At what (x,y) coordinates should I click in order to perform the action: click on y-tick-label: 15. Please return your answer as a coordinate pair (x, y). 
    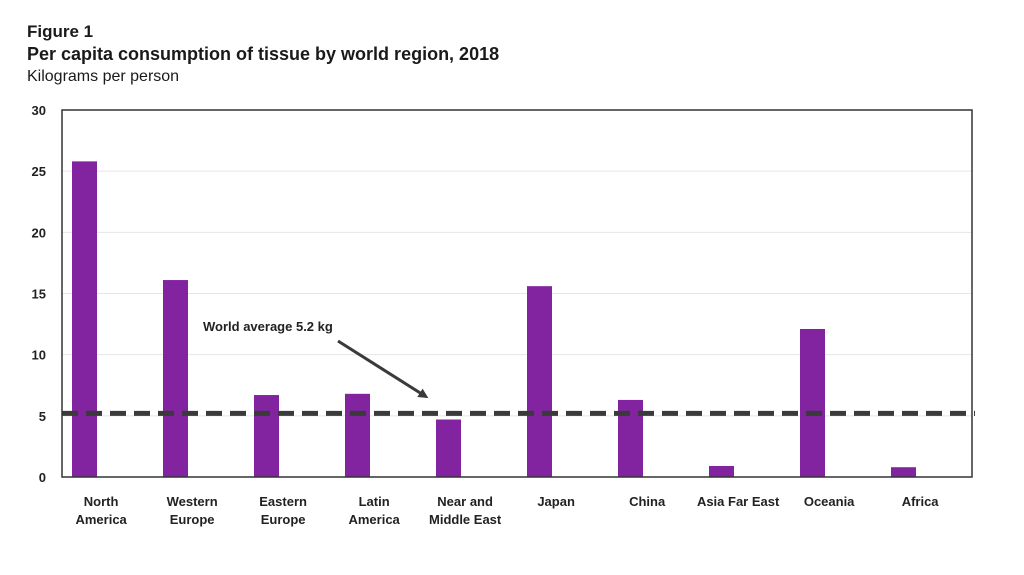
    Looking at the image, I should click on (39, 294).